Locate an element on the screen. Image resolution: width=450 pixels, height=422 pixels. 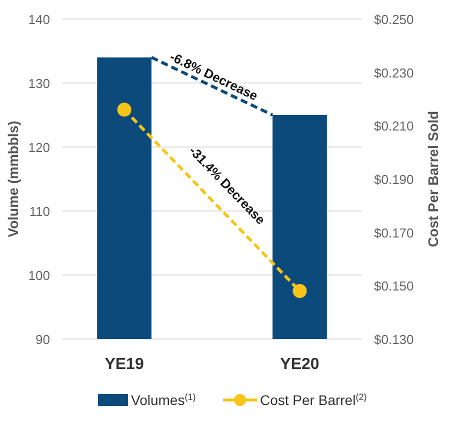
y-tick-label: 110 is located at coordinates (39, 211).